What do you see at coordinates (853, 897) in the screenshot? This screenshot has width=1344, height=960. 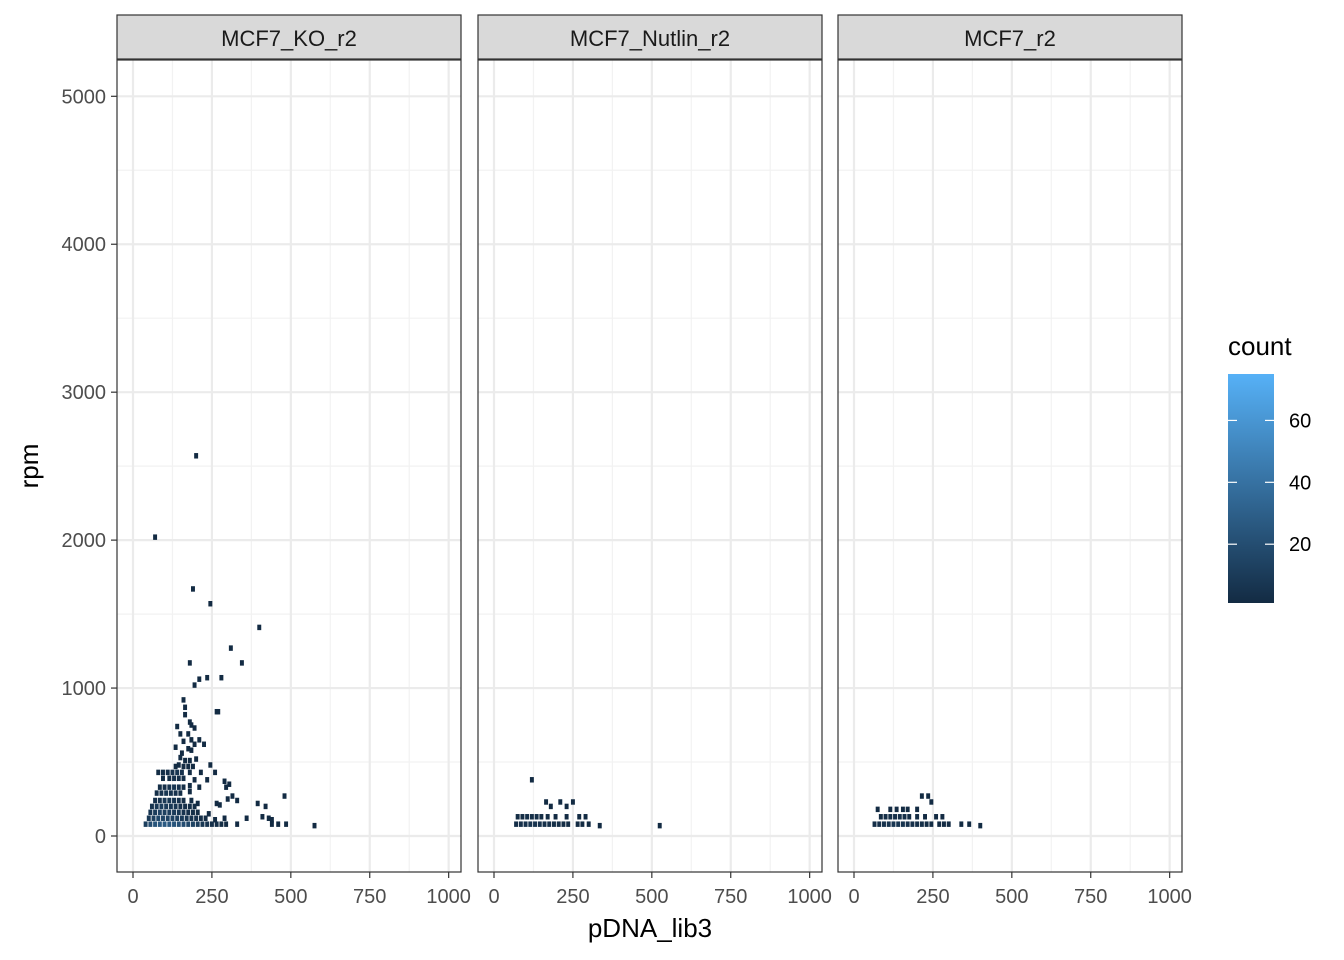 I see `x-tick-label: 0` at bounding box center [853, 897].